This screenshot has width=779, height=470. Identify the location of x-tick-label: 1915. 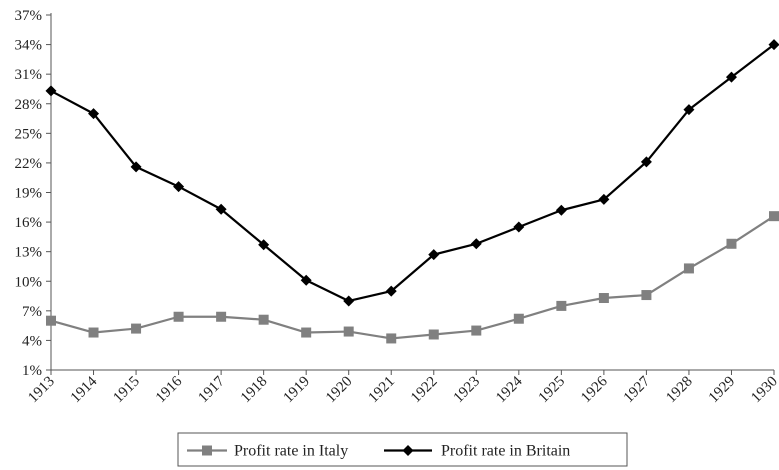
(126, 390).